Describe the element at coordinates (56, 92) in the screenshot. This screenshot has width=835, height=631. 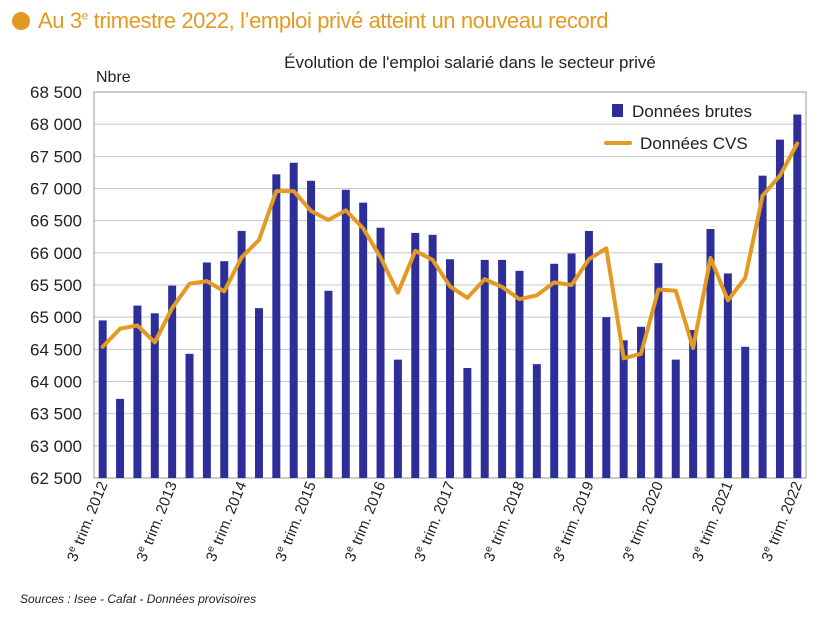
I see `y-tick-label: 68 500` at that location.